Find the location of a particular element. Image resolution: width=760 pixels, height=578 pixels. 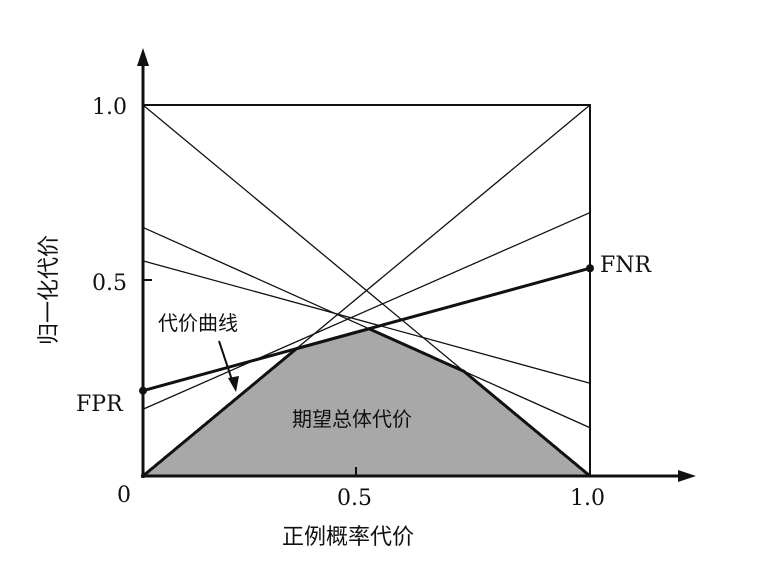

y-tick-label-1: 1.0 is located at coordinates (109, 107).